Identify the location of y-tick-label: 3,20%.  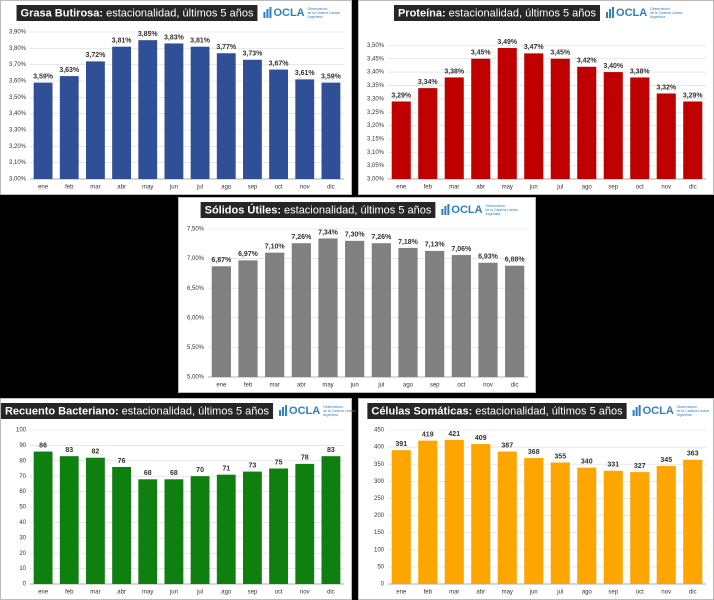
(376, 126).